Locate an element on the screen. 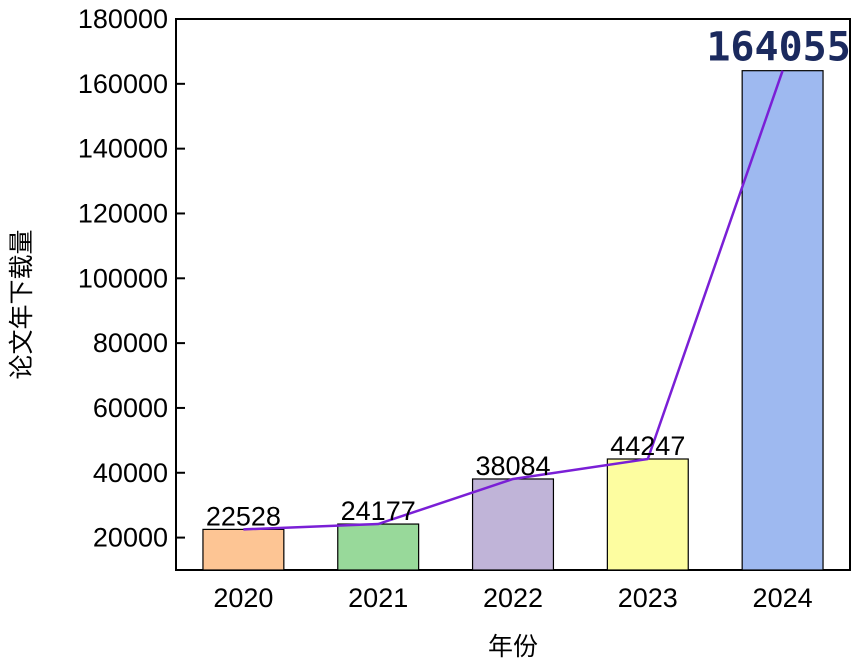 The height and width of the screenshot is (666, 860). y-tick-label: 80000 is located at coordinates (130, 343).